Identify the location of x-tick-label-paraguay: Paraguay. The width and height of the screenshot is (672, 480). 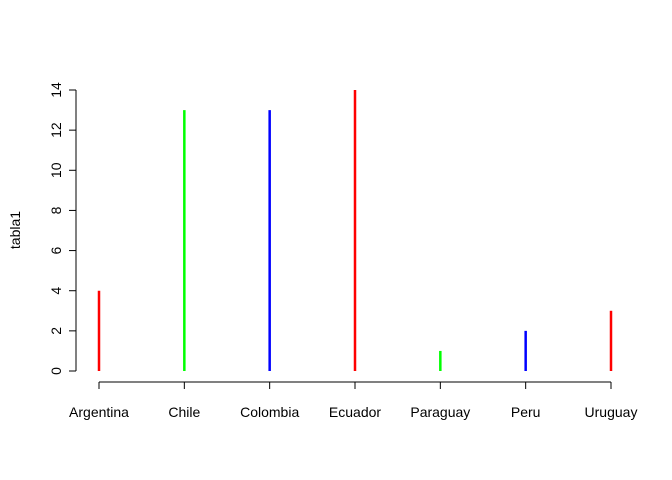
(440, 412).